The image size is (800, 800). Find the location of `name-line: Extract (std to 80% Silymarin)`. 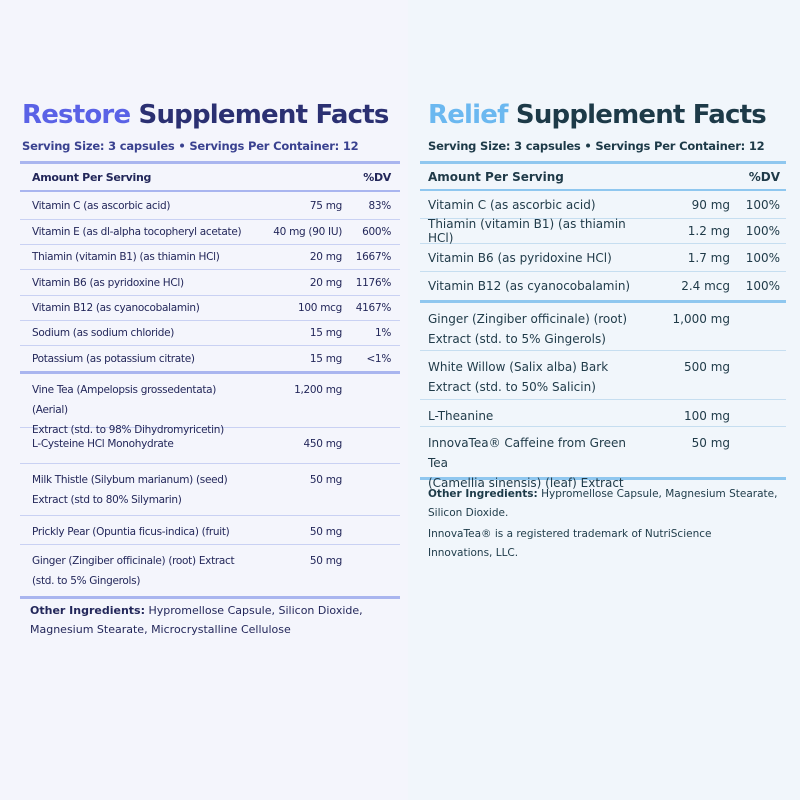

name-line: Extract (std to 80% Silymarin) is located at coordinates (107, 500).